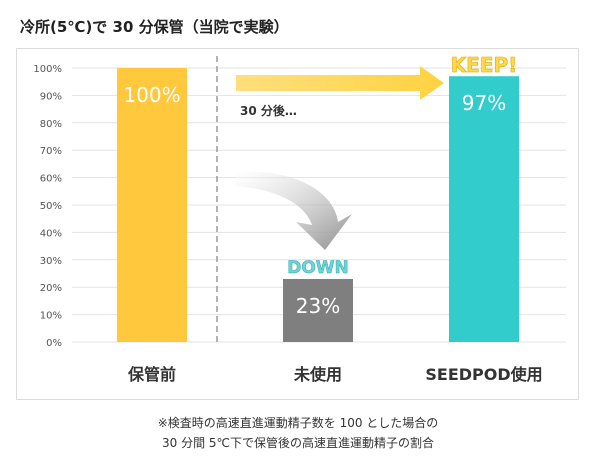 The image size is (596, 470). I want to click on y-tick-label: 0%, so click(54, 343).